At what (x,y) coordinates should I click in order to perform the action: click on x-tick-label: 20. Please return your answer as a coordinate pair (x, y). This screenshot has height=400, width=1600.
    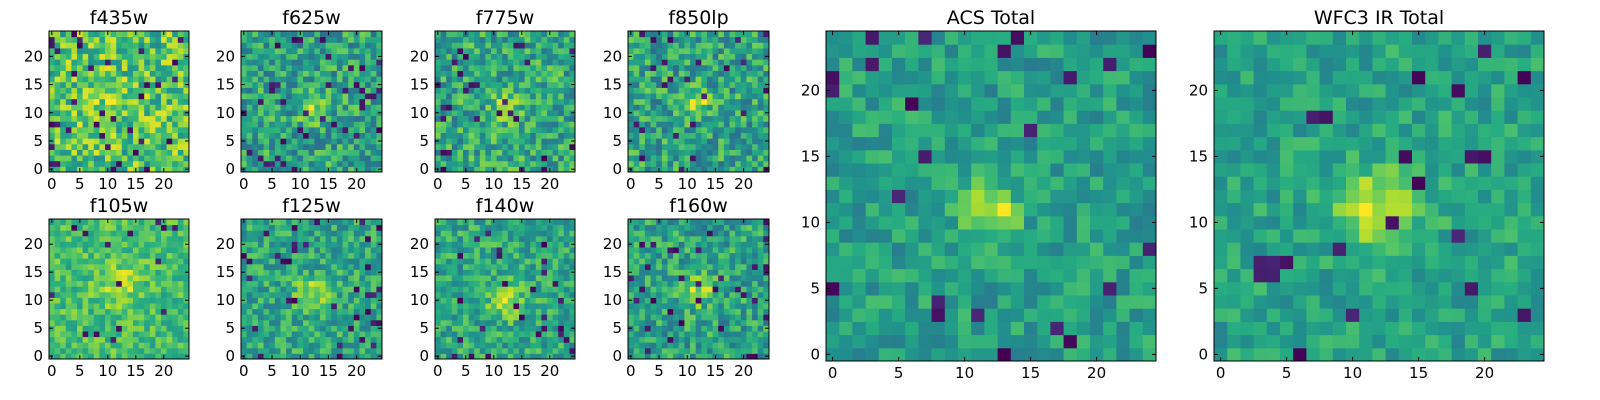
    Looking at the image, I should click on (356, 184).